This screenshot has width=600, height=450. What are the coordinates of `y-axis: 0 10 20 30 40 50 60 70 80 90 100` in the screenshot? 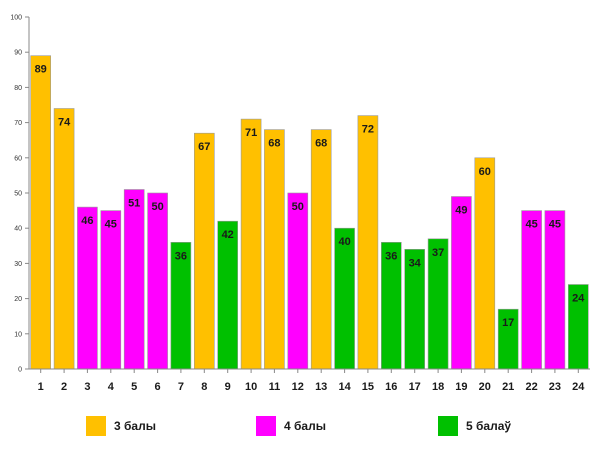 It's located at (20, 194).